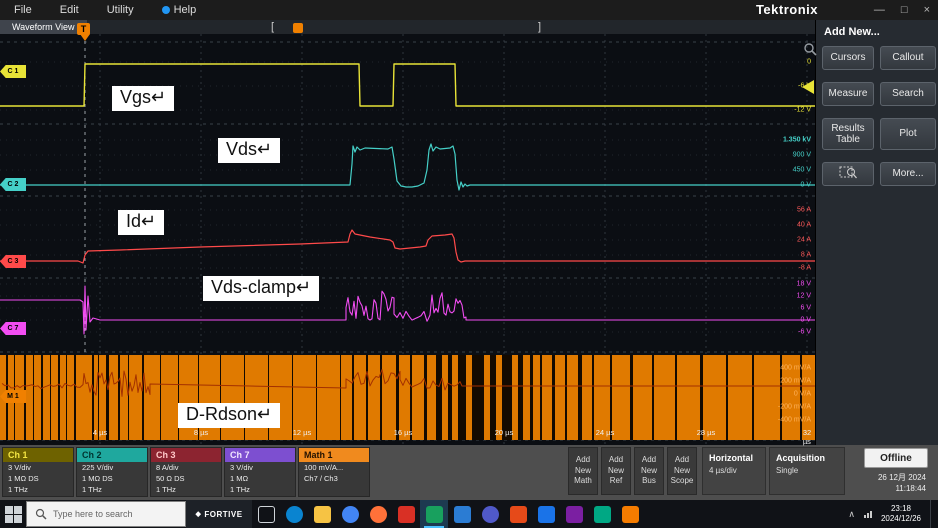 This screenshot has height=528, width=938. Describe the element at coordinates (434, 514) in the screenshot. I see `scope-app-icon` at that location.